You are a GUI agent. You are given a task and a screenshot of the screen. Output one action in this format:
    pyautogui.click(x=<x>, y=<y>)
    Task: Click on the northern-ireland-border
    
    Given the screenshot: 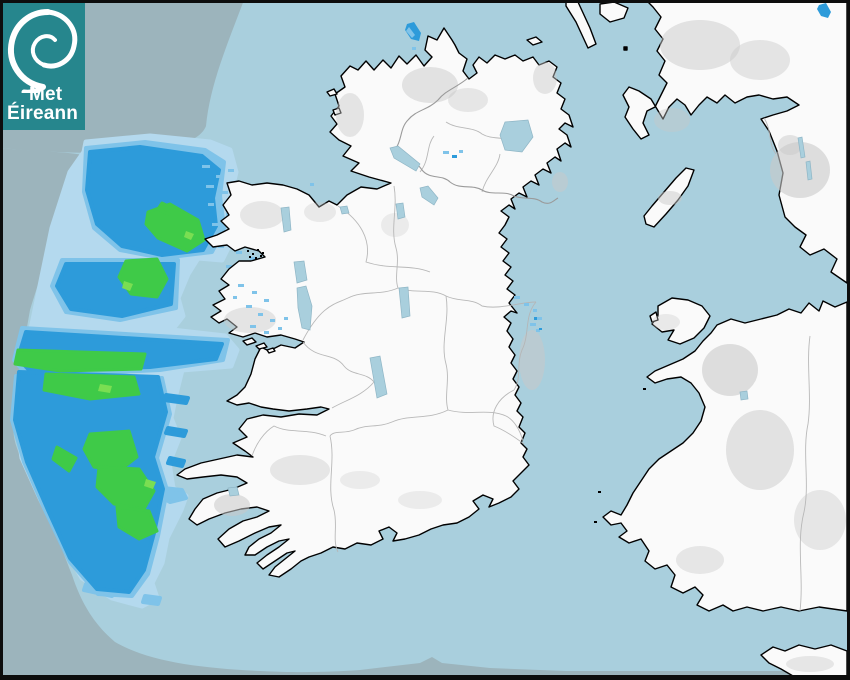 What is the action you would take?
    pyautogui.click(x=477, y=140)
    